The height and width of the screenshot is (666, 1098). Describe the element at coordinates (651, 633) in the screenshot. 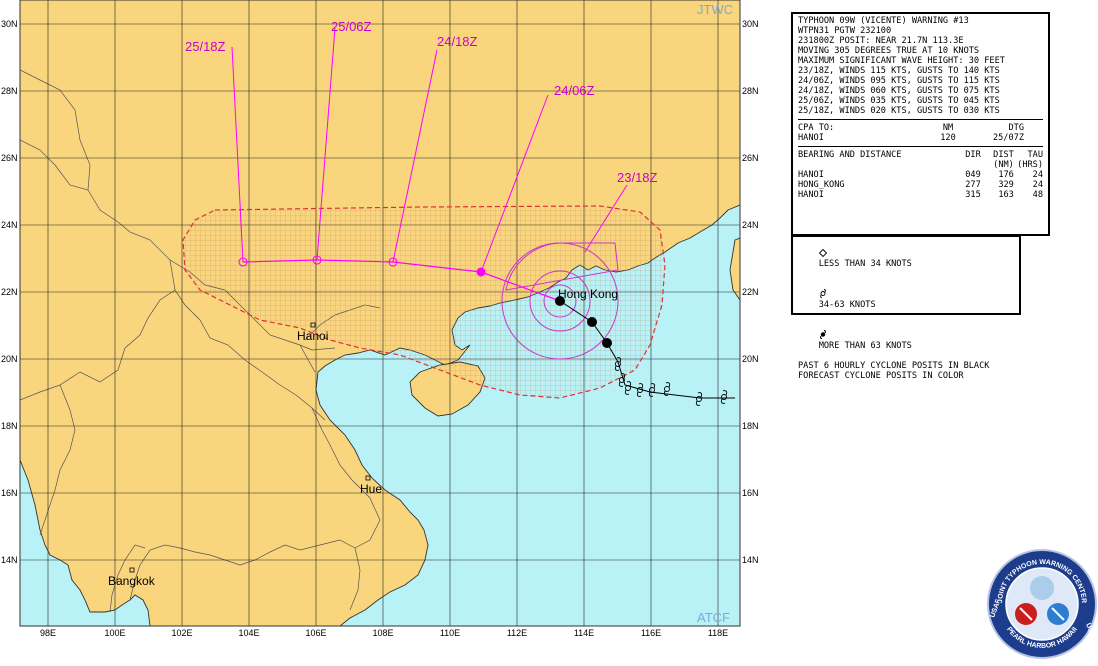

I see `lon-label: 116E` at that location.